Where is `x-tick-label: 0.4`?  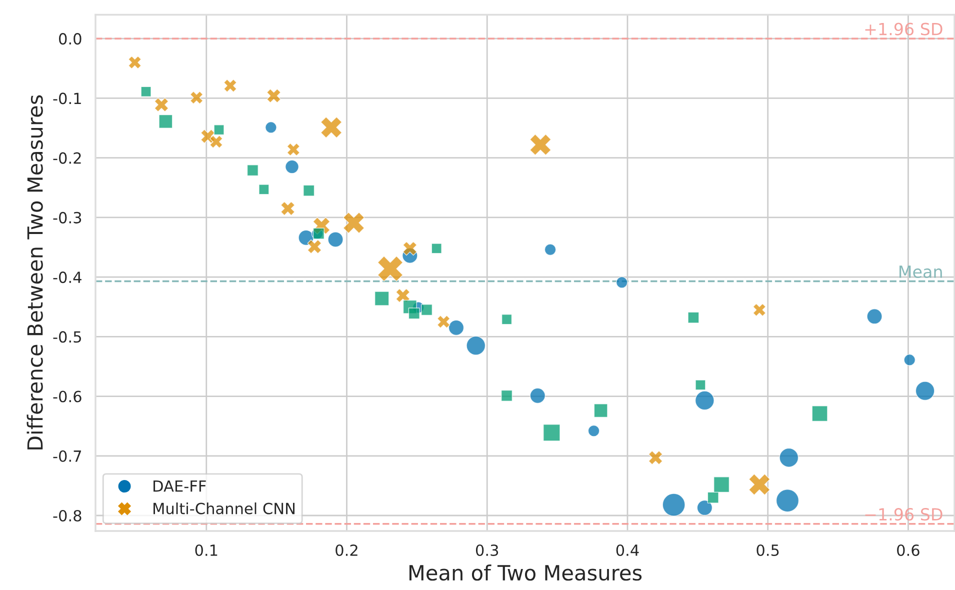
x-tick-label: 0.4 is located at coordinates (627, 550).